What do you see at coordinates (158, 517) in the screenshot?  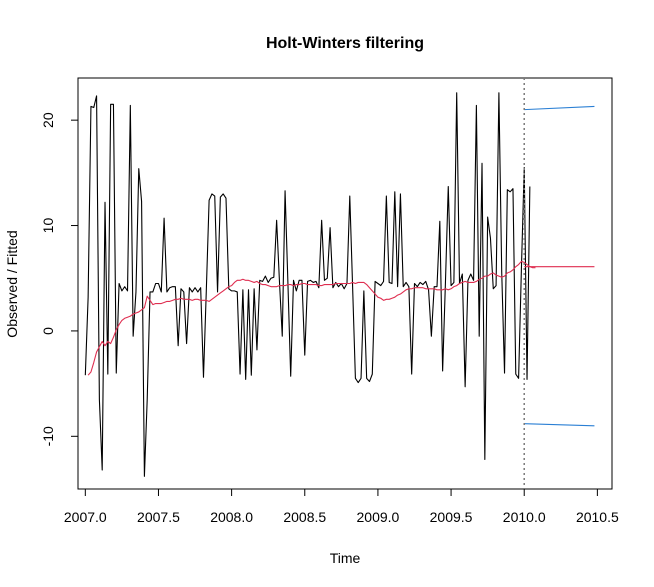 I see `x-tick-label: 2007.5` at bounding box center [158, 517].